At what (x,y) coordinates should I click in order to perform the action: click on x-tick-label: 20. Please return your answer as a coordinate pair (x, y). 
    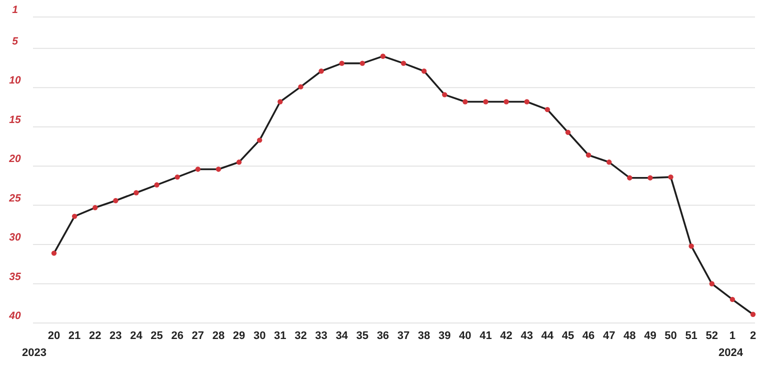
    Looking at the image, I should click on (54, 336).